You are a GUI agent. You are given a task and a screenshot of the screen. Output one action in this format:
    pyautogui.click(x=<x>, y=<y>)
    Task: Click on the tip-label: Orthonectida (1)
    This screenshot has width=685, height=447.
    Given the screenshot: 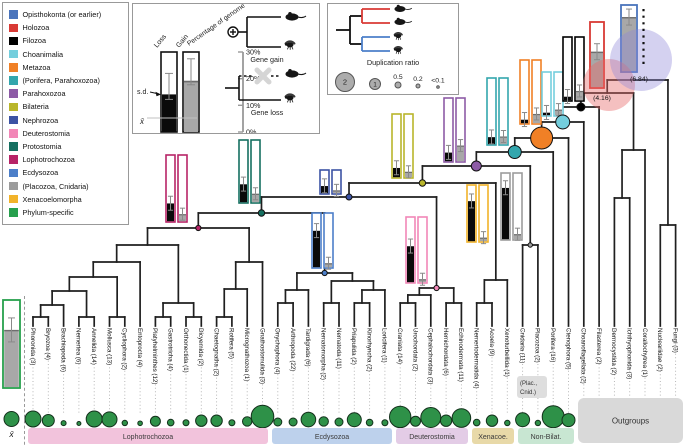 What is the action you would take?
    pyautogui.click(x=185, y=350)
    